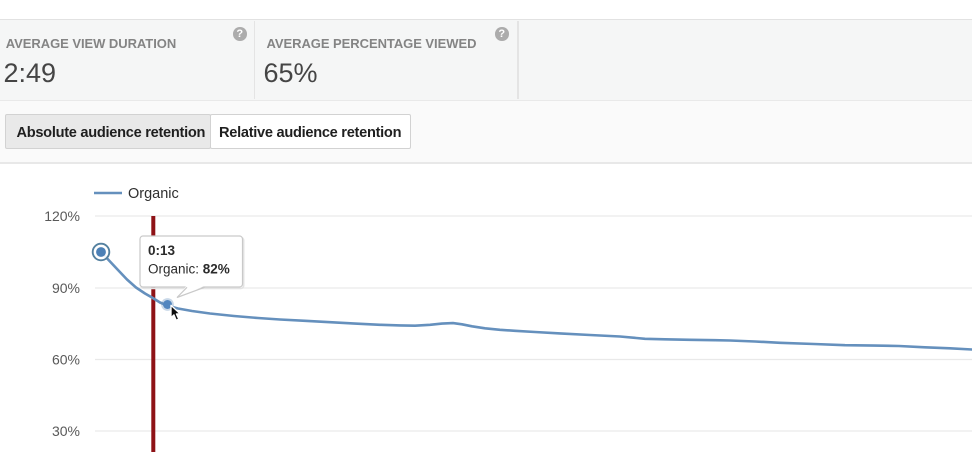 This screenshot has width=972, height=452. What do you see at coordinates (66, 431) in the screenshot?
I see `svg-text: 30%` at bounding box center [66, 431].